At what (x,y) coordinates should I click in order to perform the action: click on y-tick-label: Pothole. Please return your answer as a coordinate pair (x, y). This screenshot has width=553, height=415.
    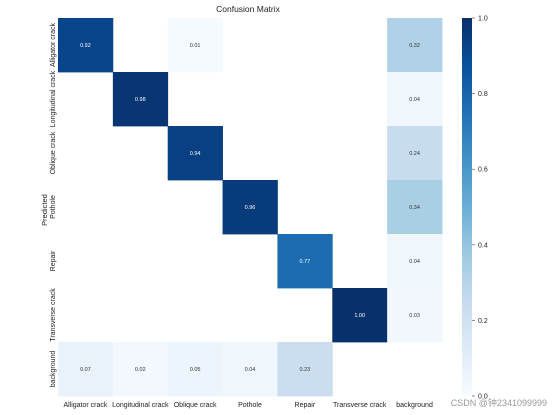
    Looking at the image, I should click on (53, 207).